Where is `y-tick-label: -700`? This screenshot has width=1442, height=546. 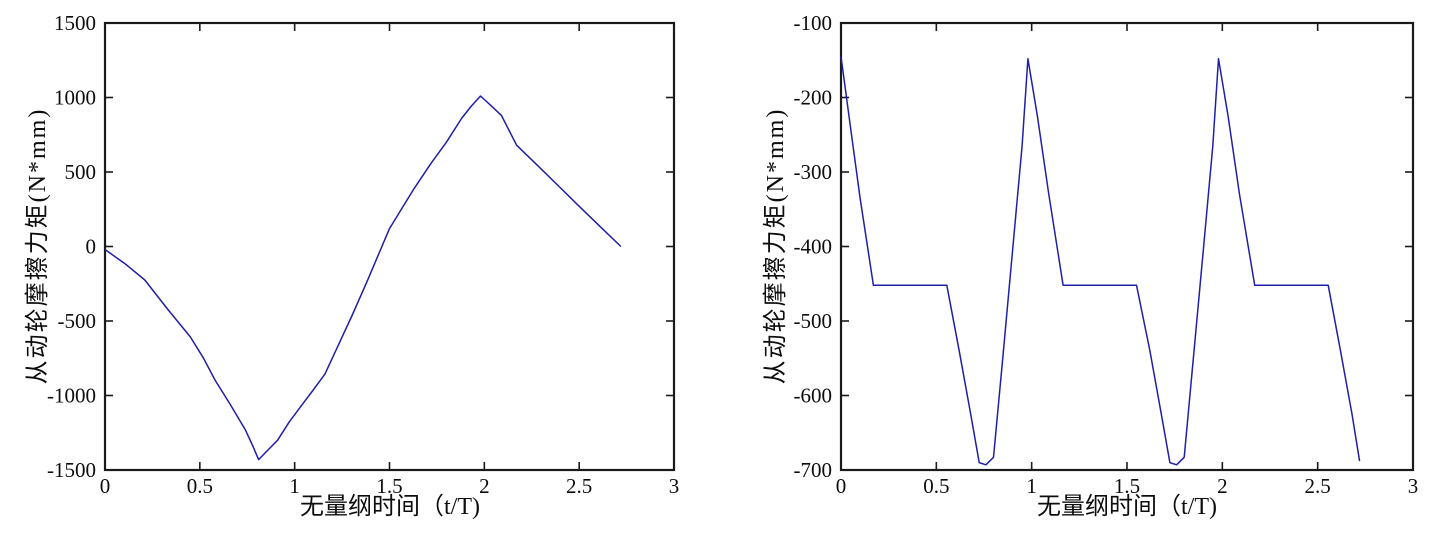
y-tick-label: -700 is located at coordinates (813, 470).